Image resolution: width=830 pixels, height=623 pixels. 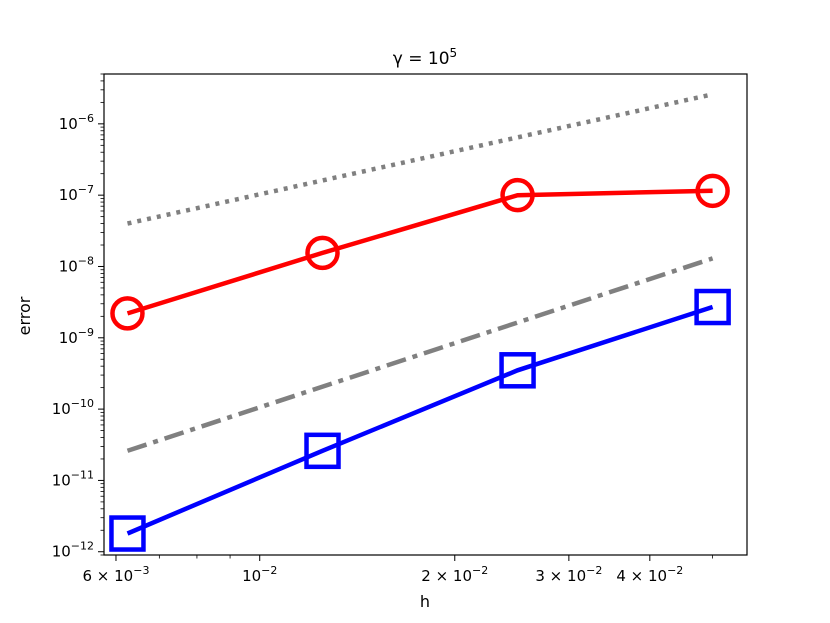 I want to click on x-axis-label: h, so click(x=425, y=601).